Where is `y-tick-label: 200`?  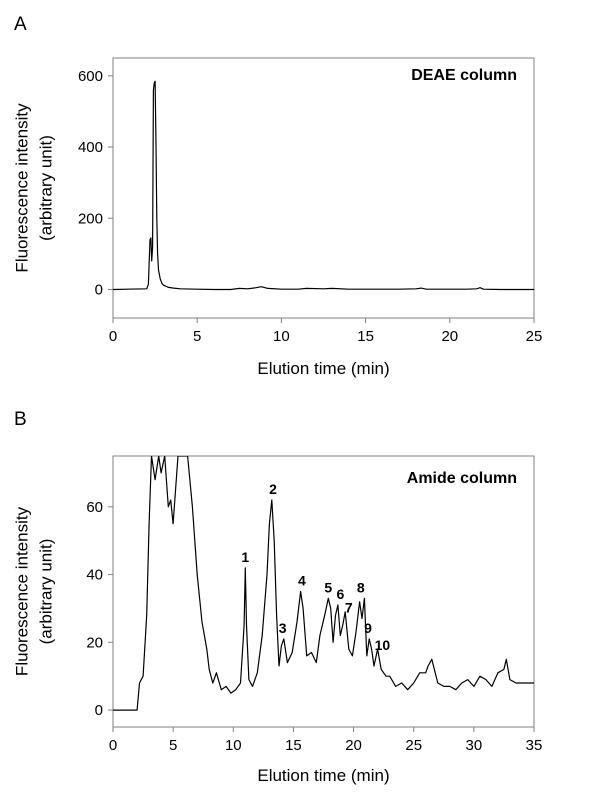 y-tick-label: 200 is located at coordinates (90, 218).